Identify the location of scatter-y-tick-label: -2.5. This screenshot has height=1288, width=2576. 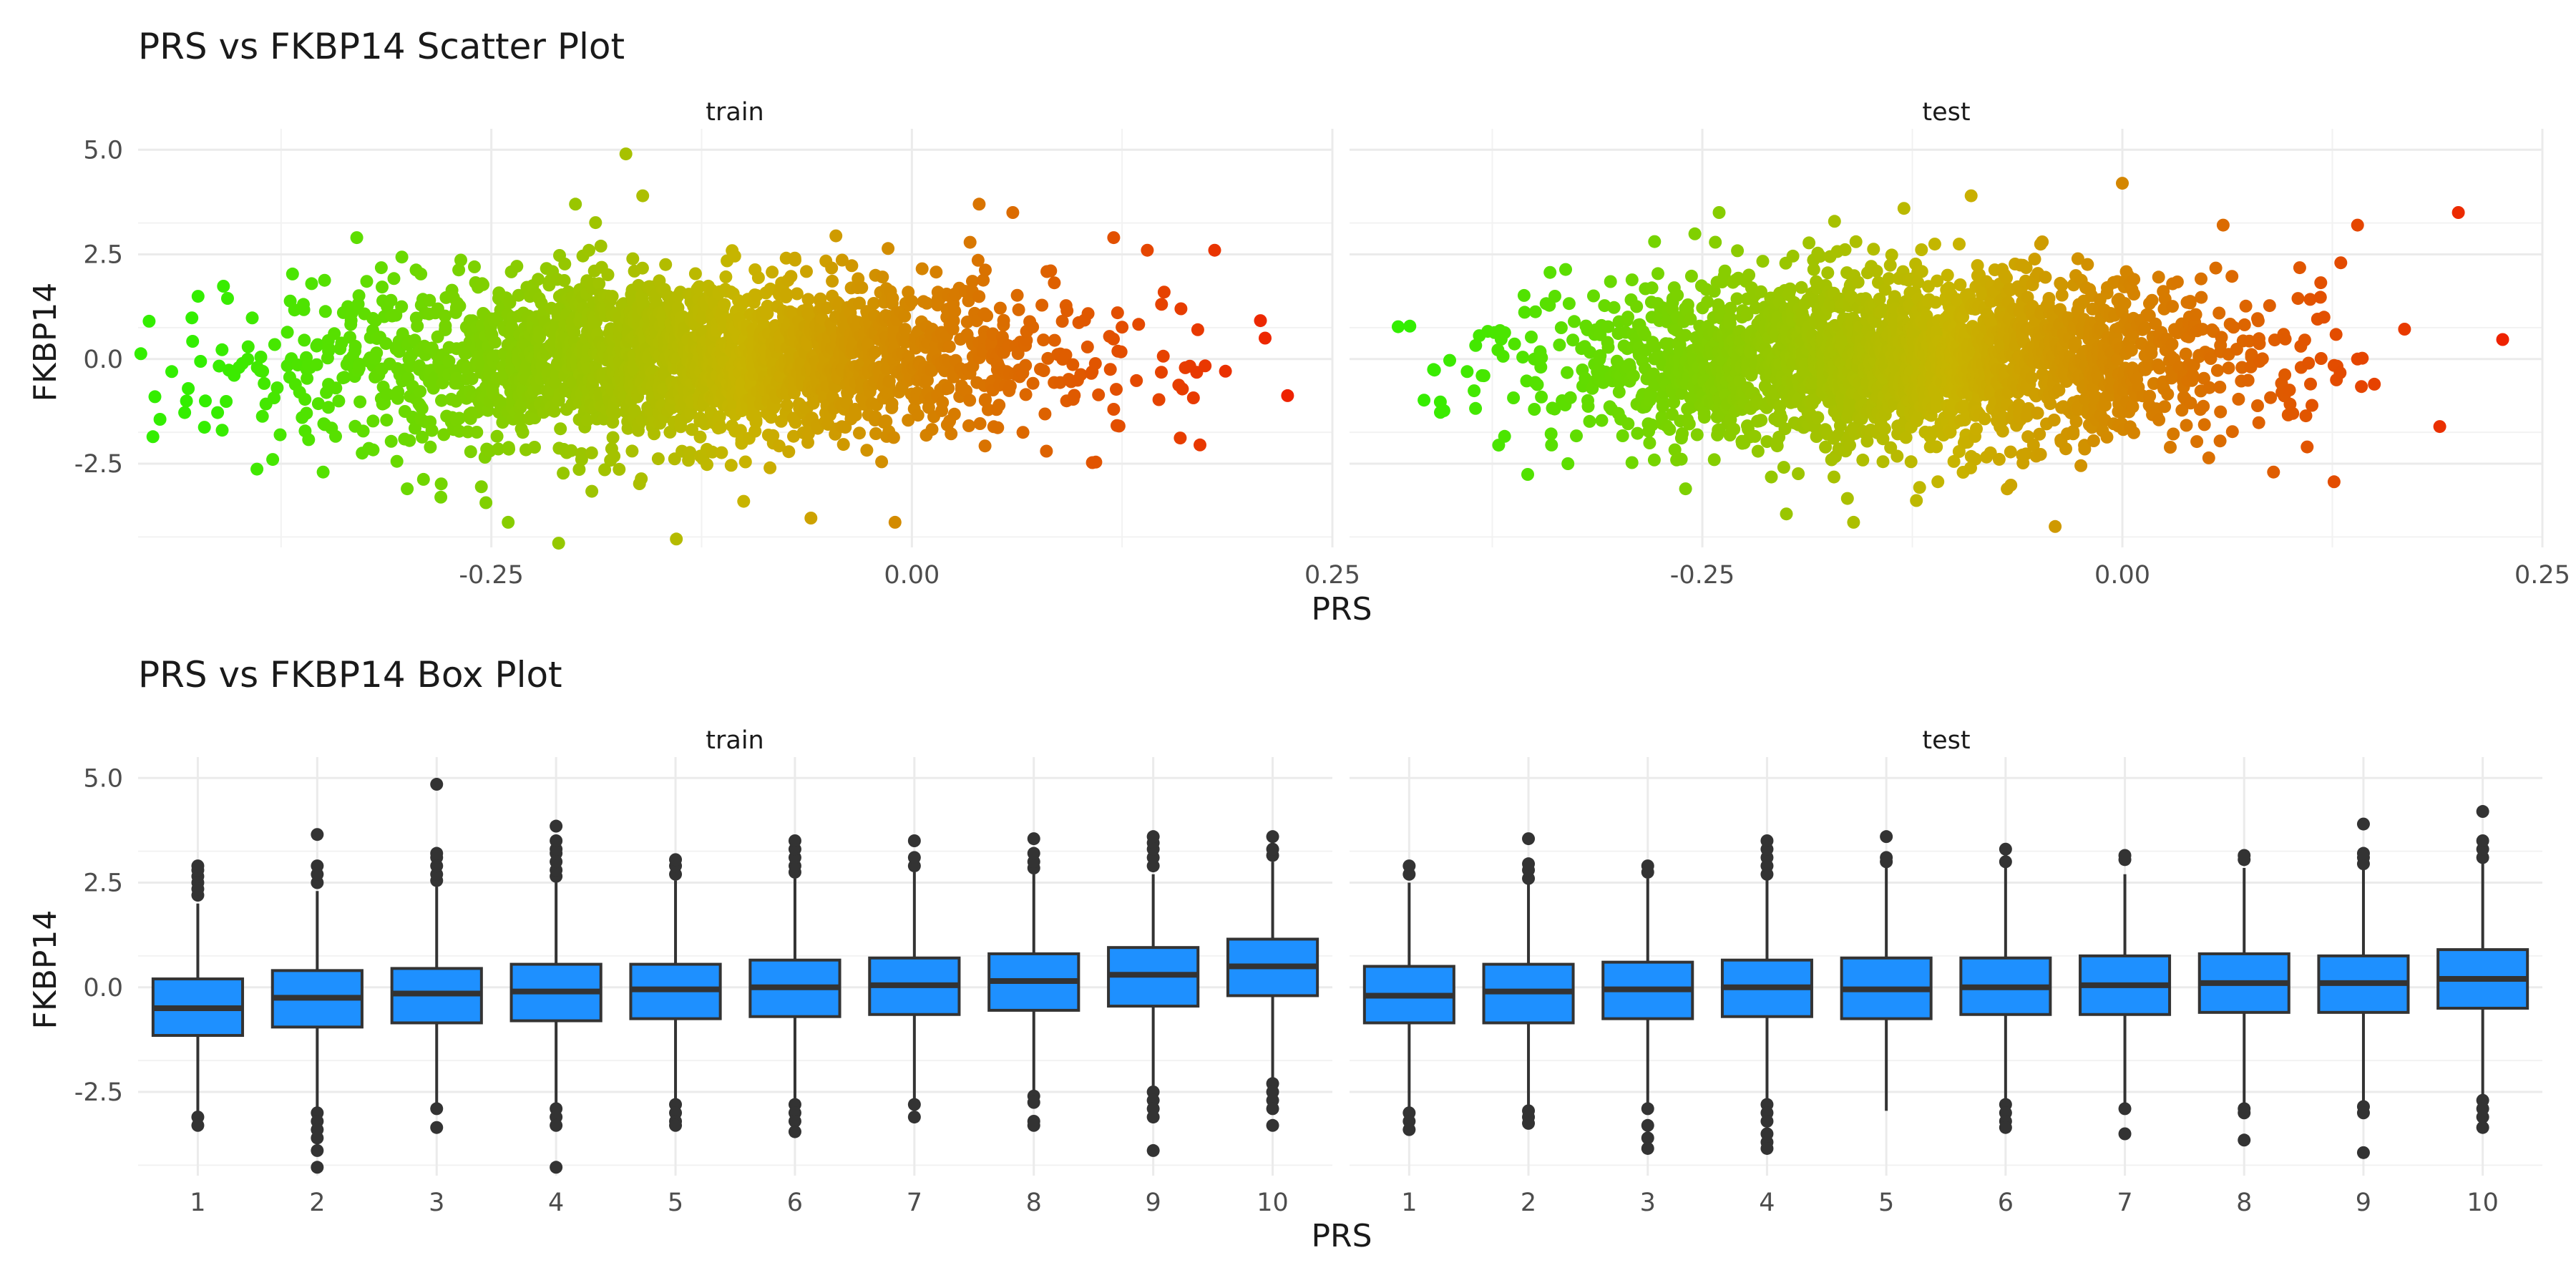
(98, 464).